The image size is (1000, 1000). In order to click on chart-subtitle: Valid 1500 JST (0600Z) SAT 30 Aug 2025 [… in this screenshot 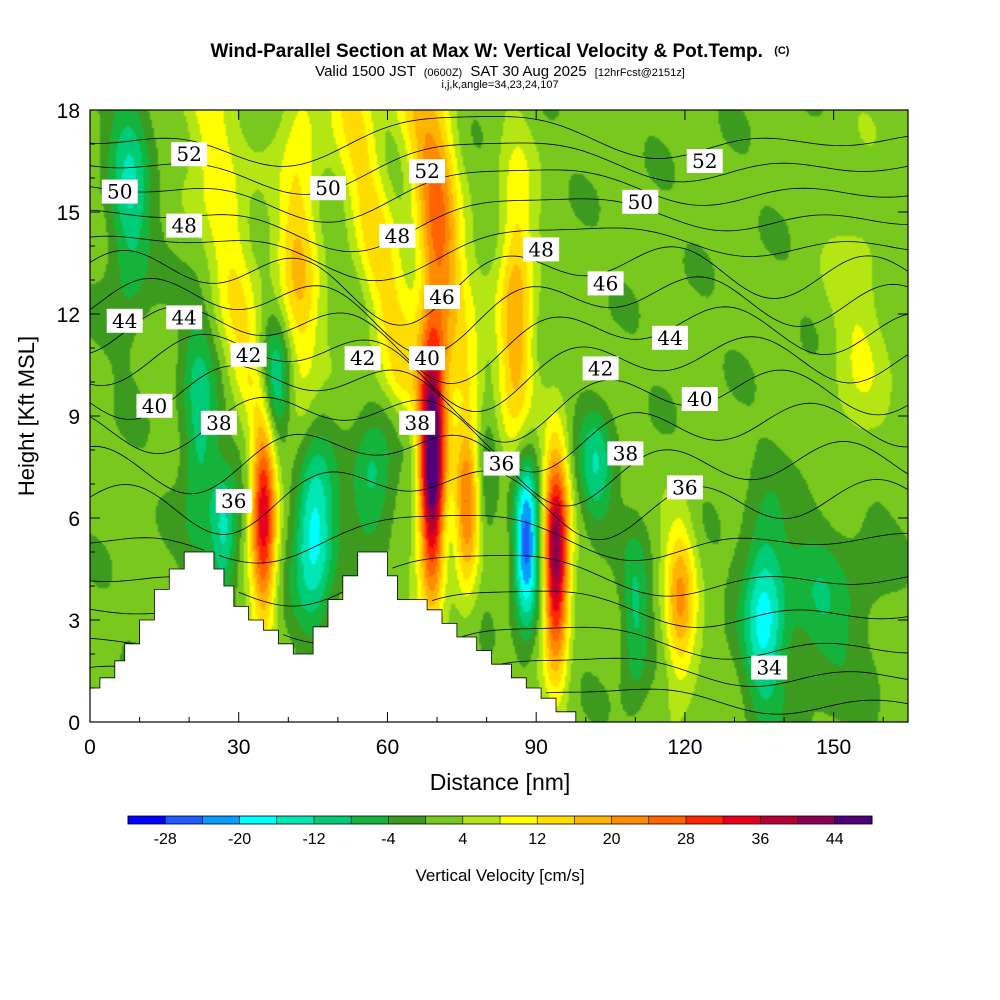, I will do `click(500, 71)`.